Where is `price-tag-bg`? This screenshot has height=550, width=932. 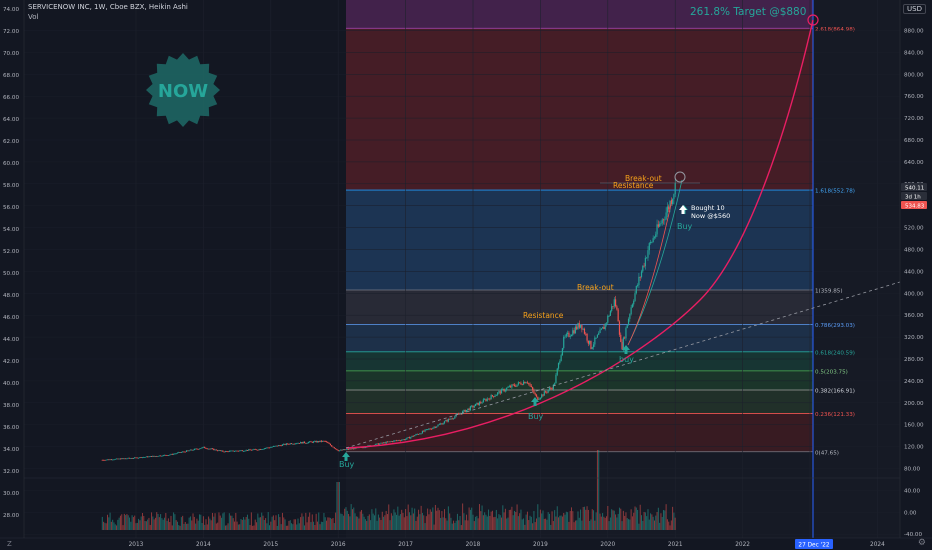 price-tag-bg is located at coordinates (914, 205).